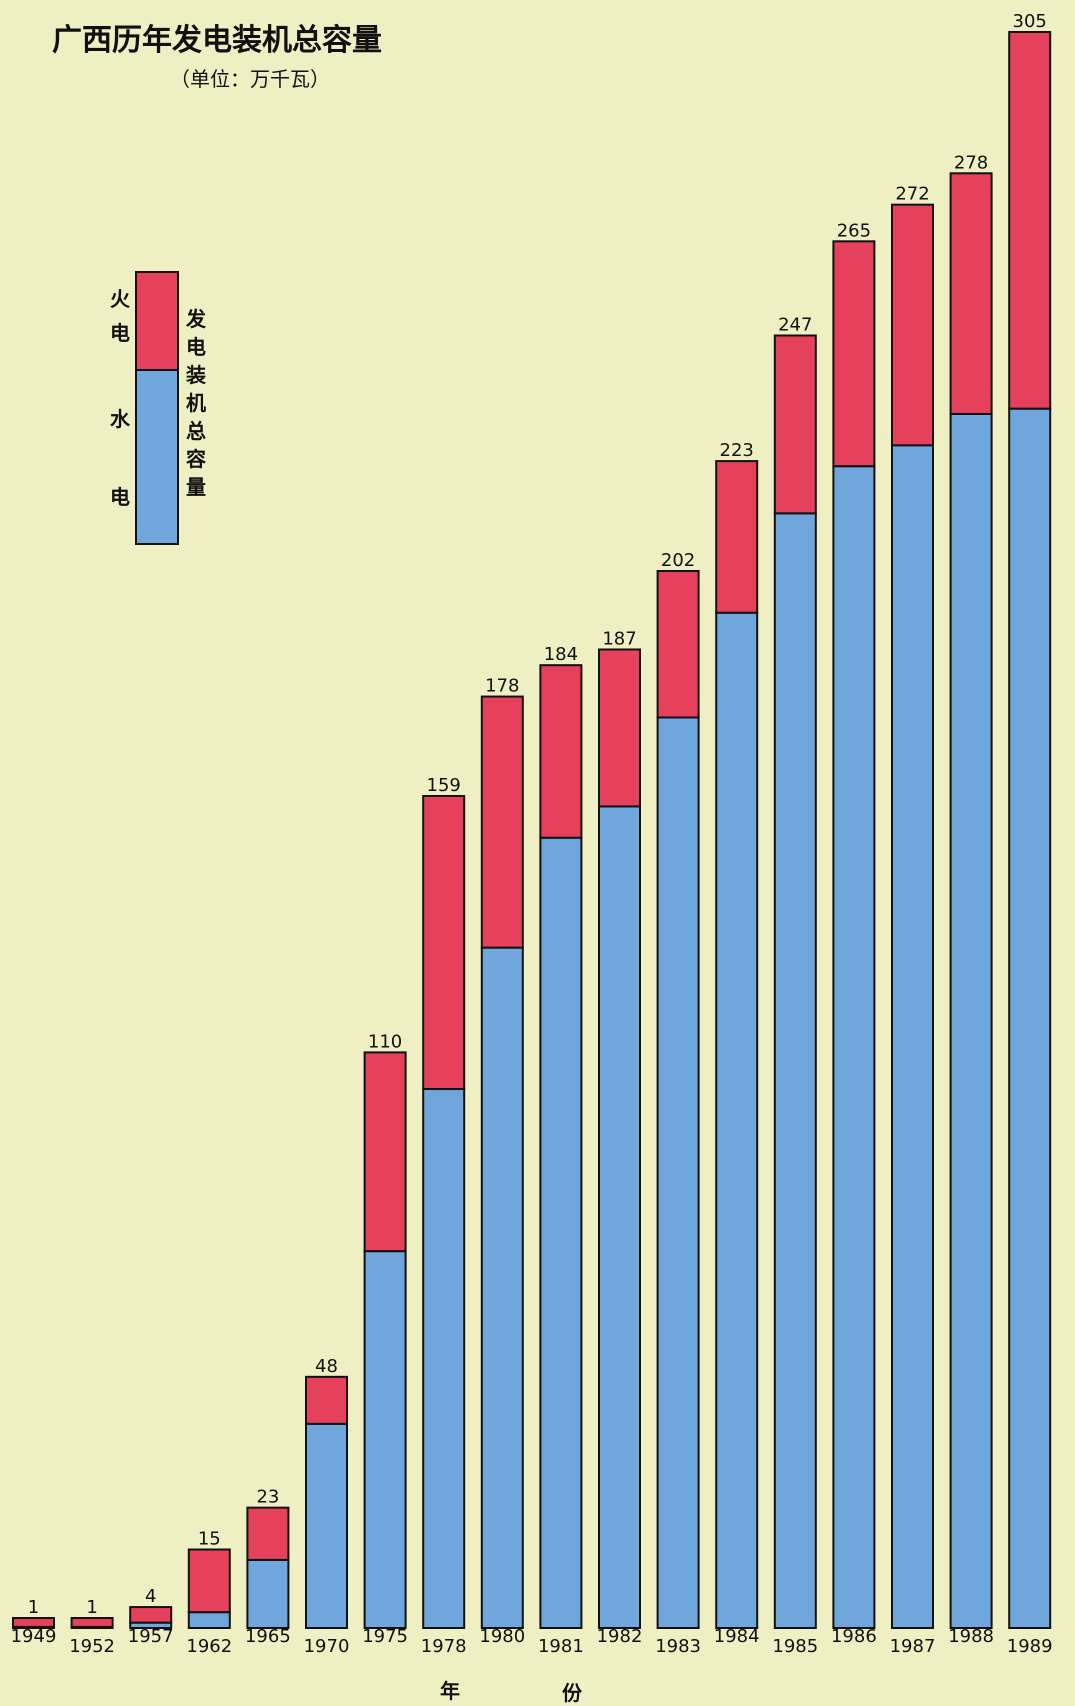 The height and width of the screenshot is (1706, 1075). What do you see at coordinates (678, 1172) in the screenshot?
I see `bar-hydro-1983` at bounding box center [678, 1172].